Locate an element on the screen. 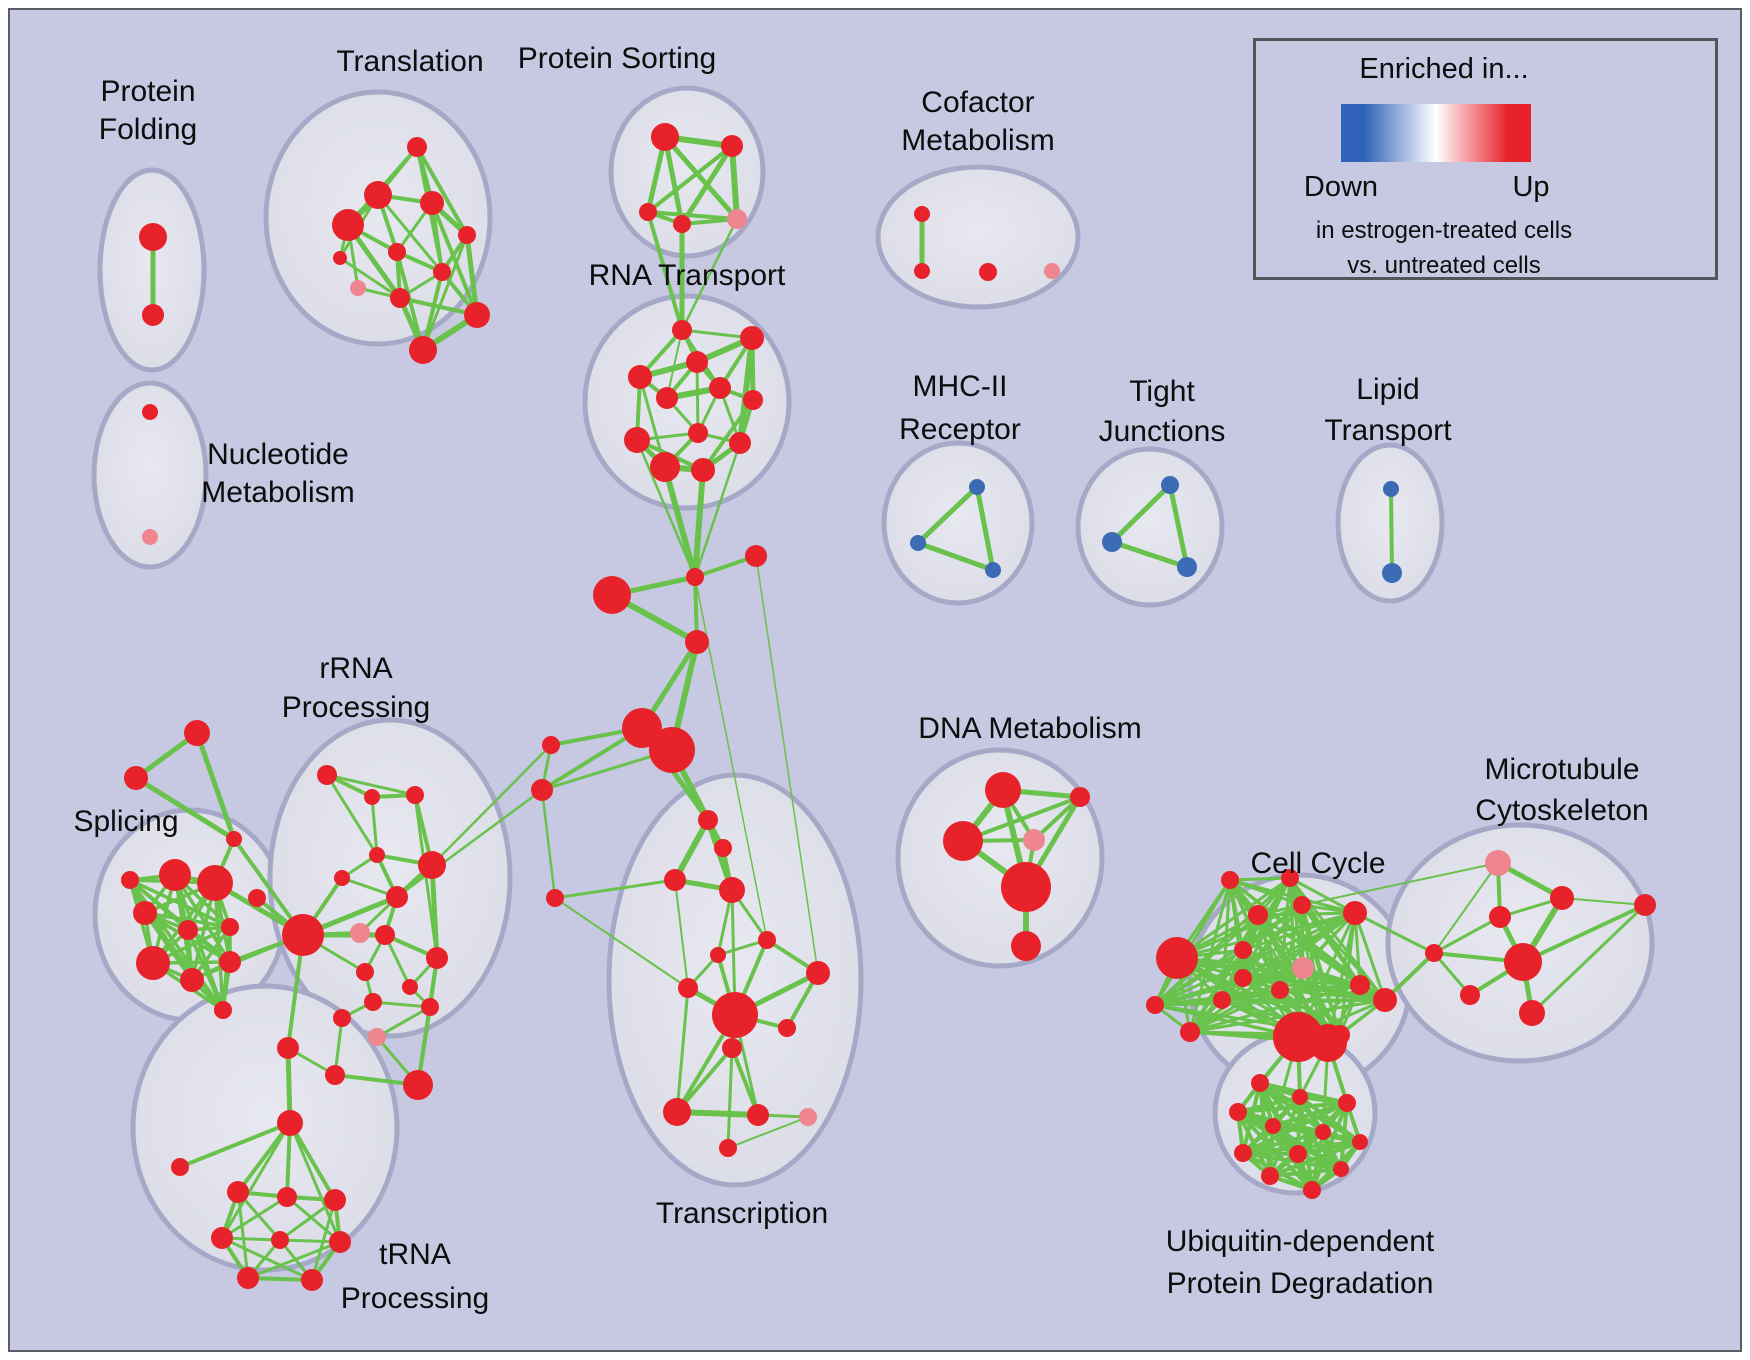 The height and width of the screenshot is (1360, 1750). gene-set-node-tight-junctions is located at coordinates (1170, 485).